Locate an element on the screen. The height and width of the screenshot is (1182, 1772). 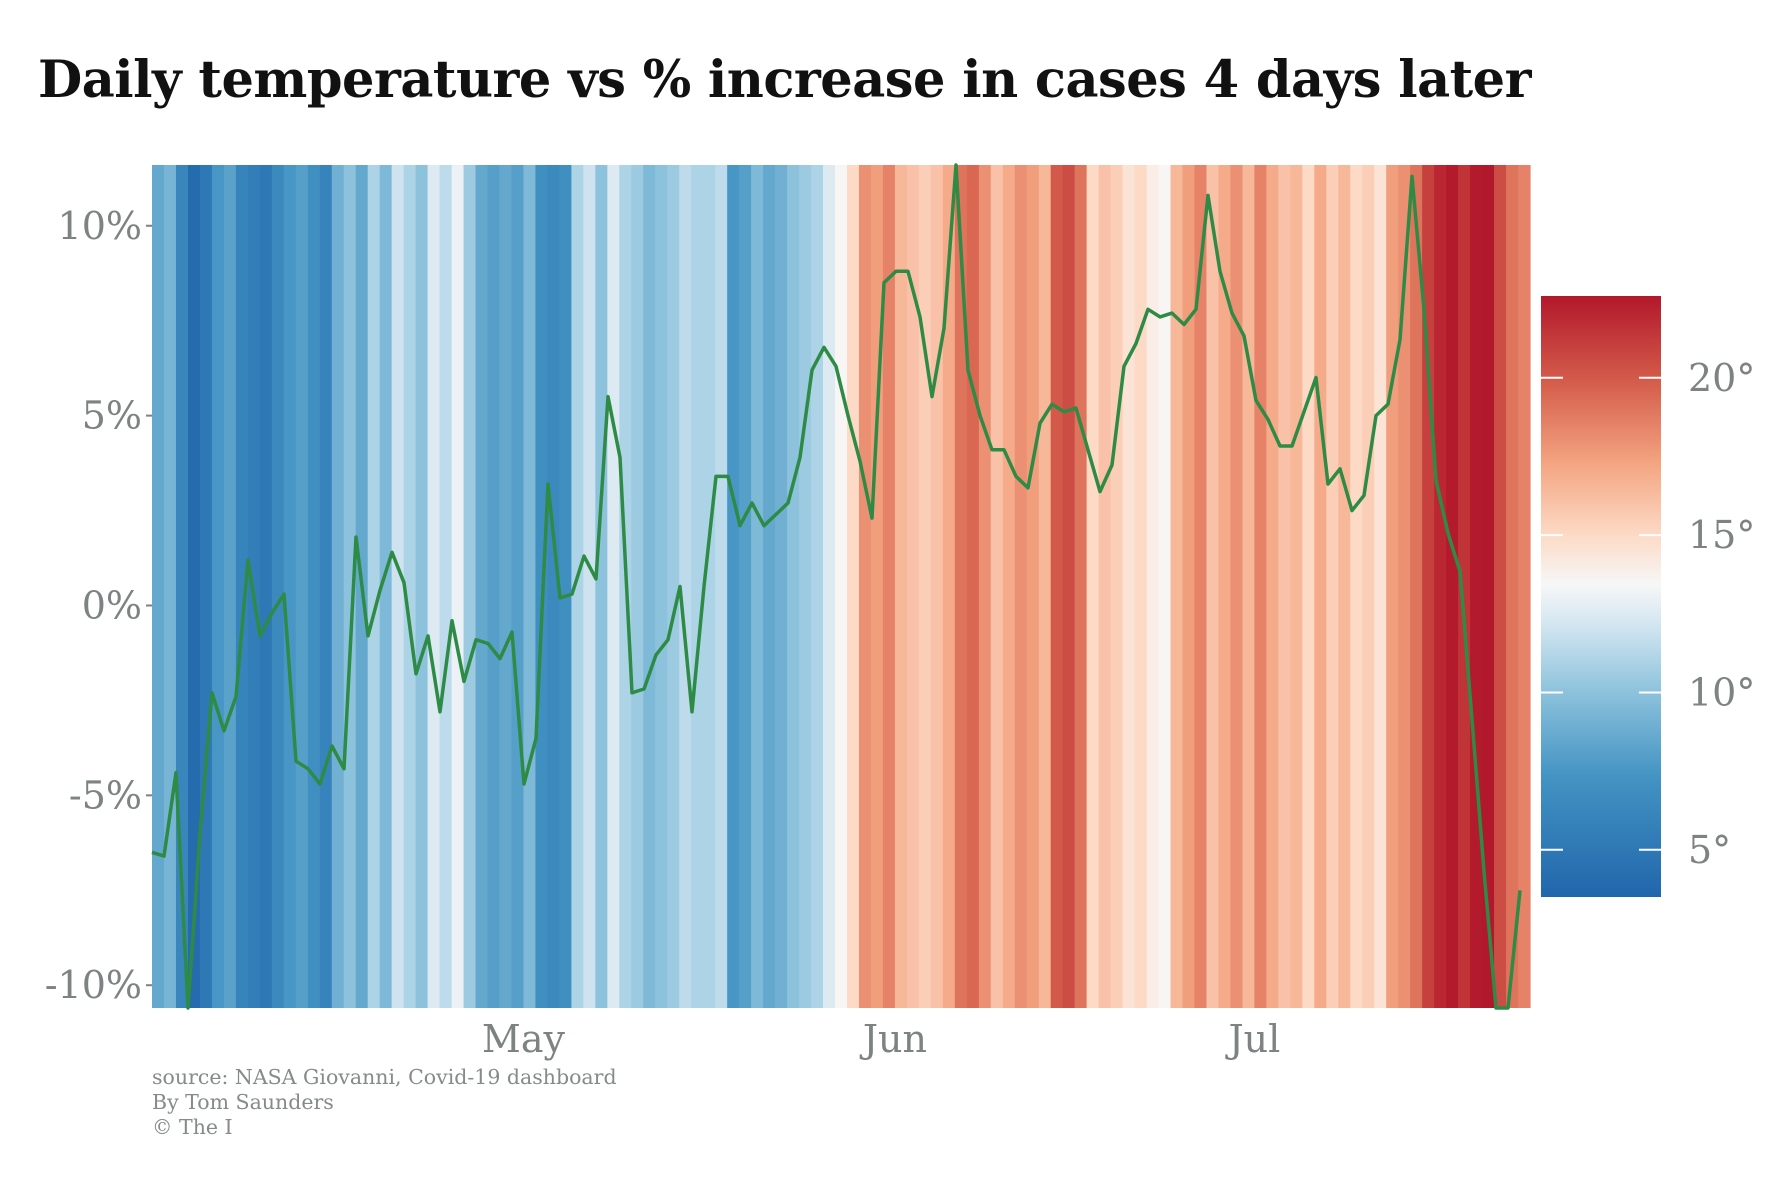
x-tick-label: May is located at coordinates (524, 1039).